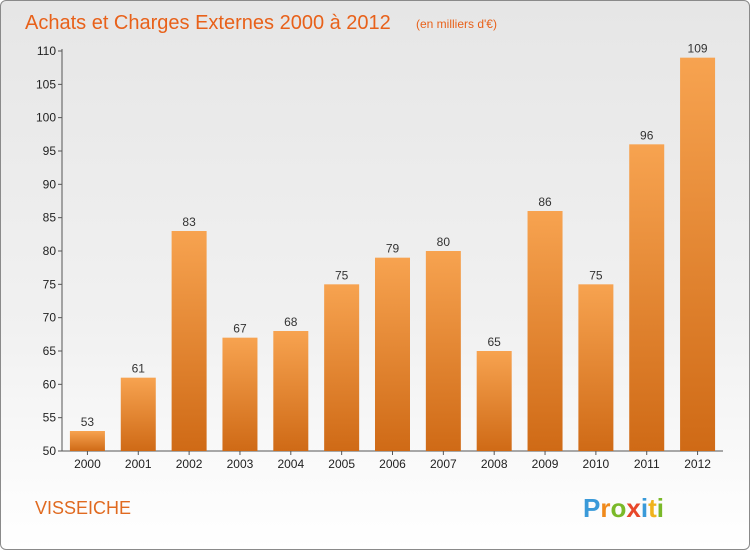 The image size is (750, 550). What do you see at coordinates (189, 222) in the screenshot?
I see `data-label: 83` at bounding box center [189, 222].